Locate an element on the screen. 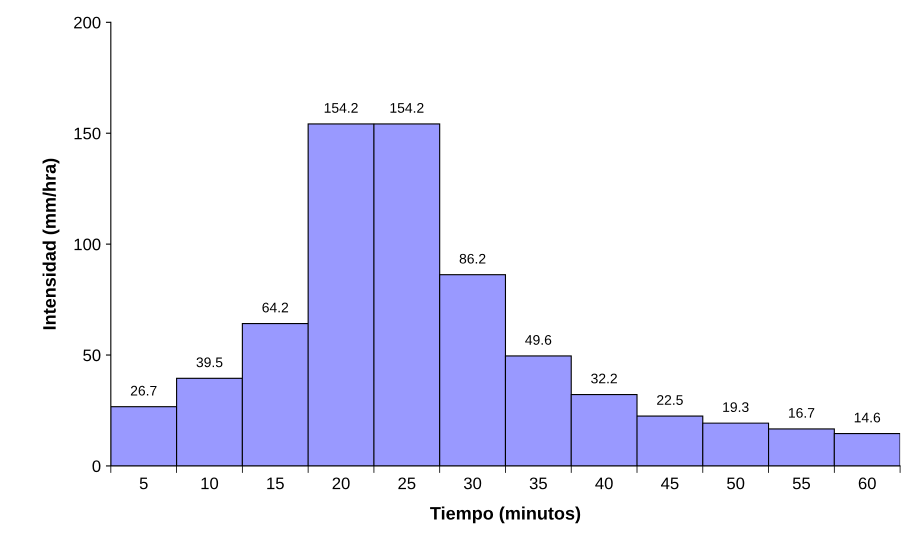 This screenshot has height=558, width=901. x-axis-title: Tiempo (minutos) is located at coordinates (505, 515).